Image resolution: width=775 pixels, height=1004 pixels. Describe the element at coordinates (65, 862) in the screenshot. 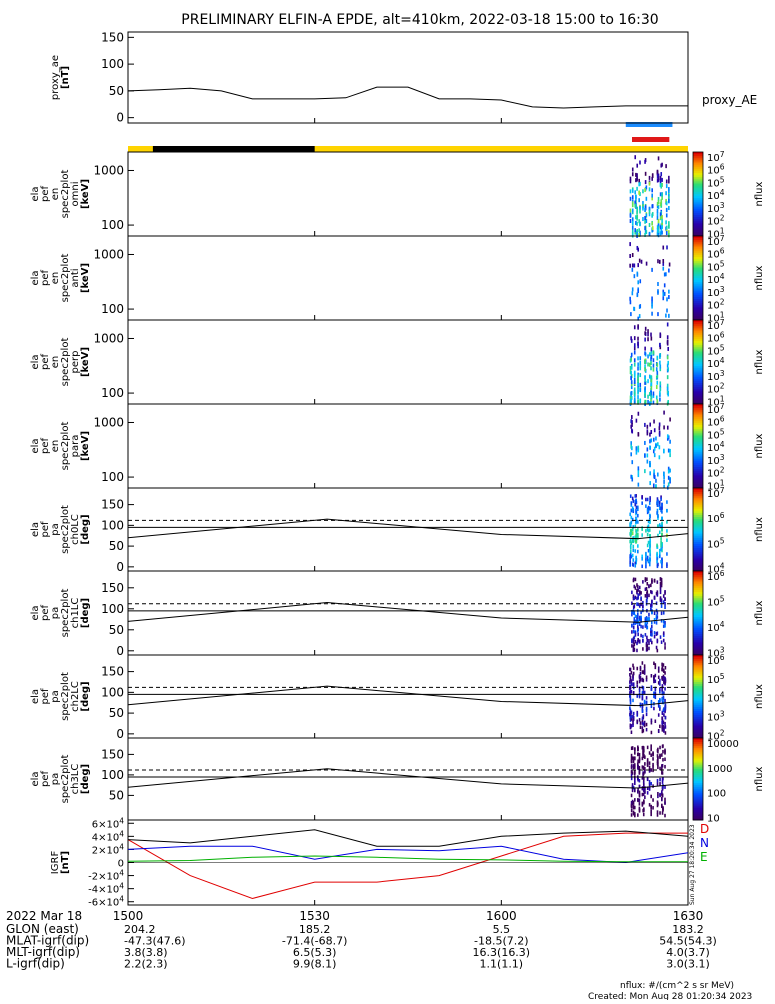

I see `y-axis-label-line: [nT]` at that location.